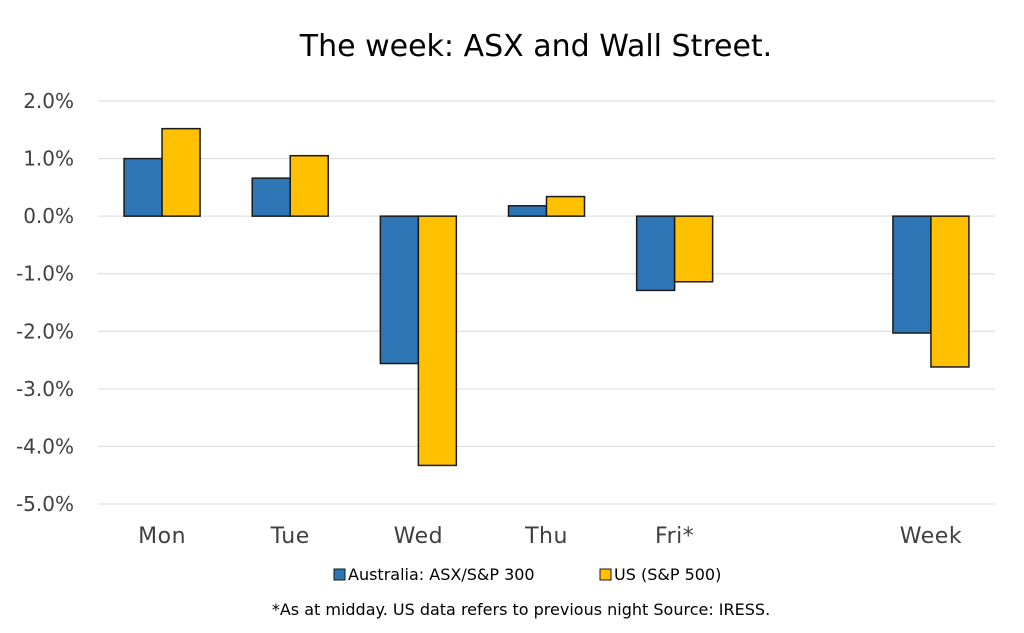 This screenshot has width=1024, height=633. What do you see at coordinates (441, 574) in the screenshot?
I see `legend-label-australia: Australia: ASX/S&P 300` at bounding box center [441, 574].